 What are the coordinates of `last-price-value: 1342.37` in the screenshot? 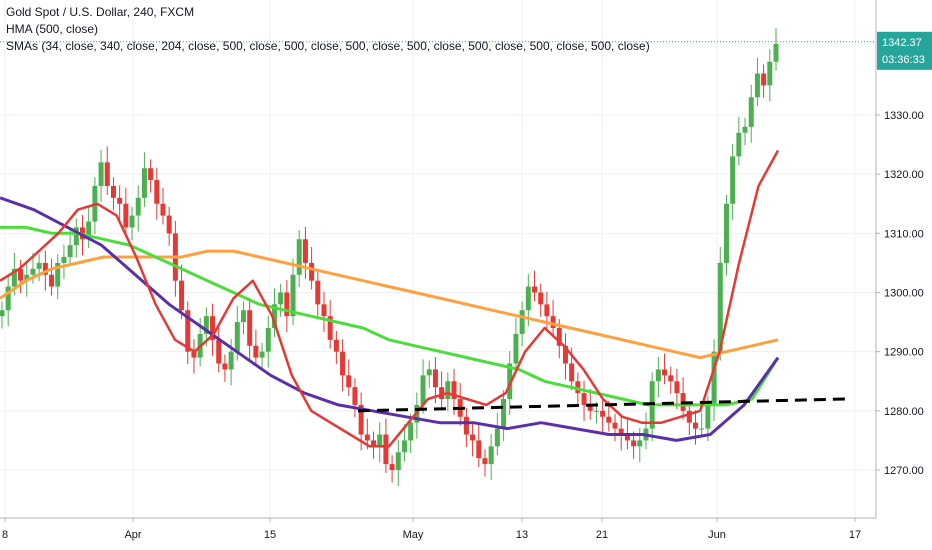 It's located at (902, 43).